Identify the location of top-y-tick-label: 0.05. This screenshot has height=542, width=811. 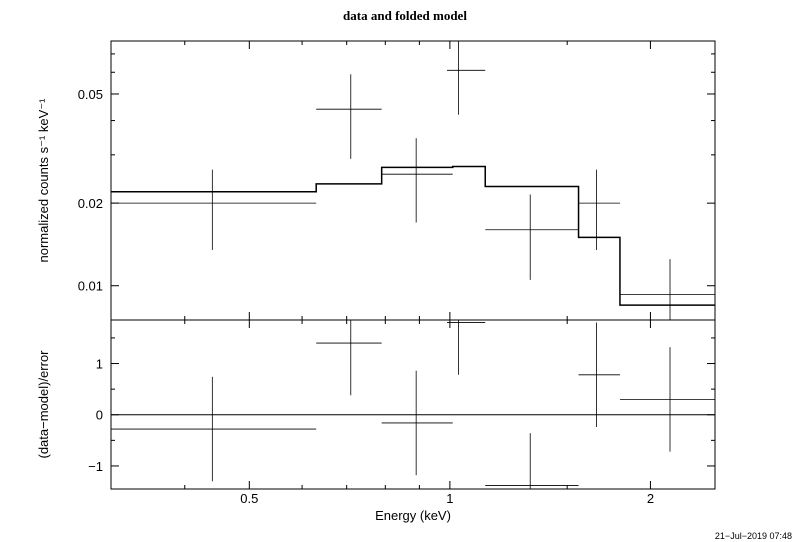
(90, 94).